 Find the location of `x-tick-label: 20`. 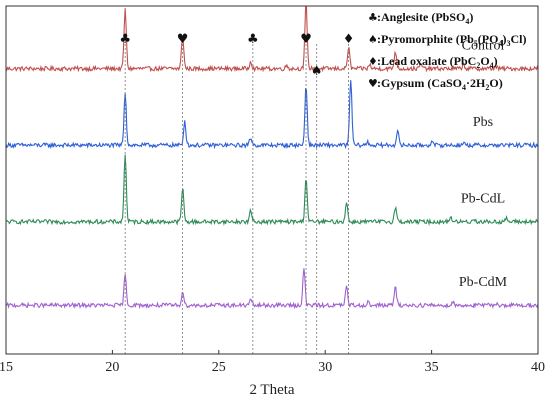

x-tick-label: 20 is located at coordinates (112, 367).